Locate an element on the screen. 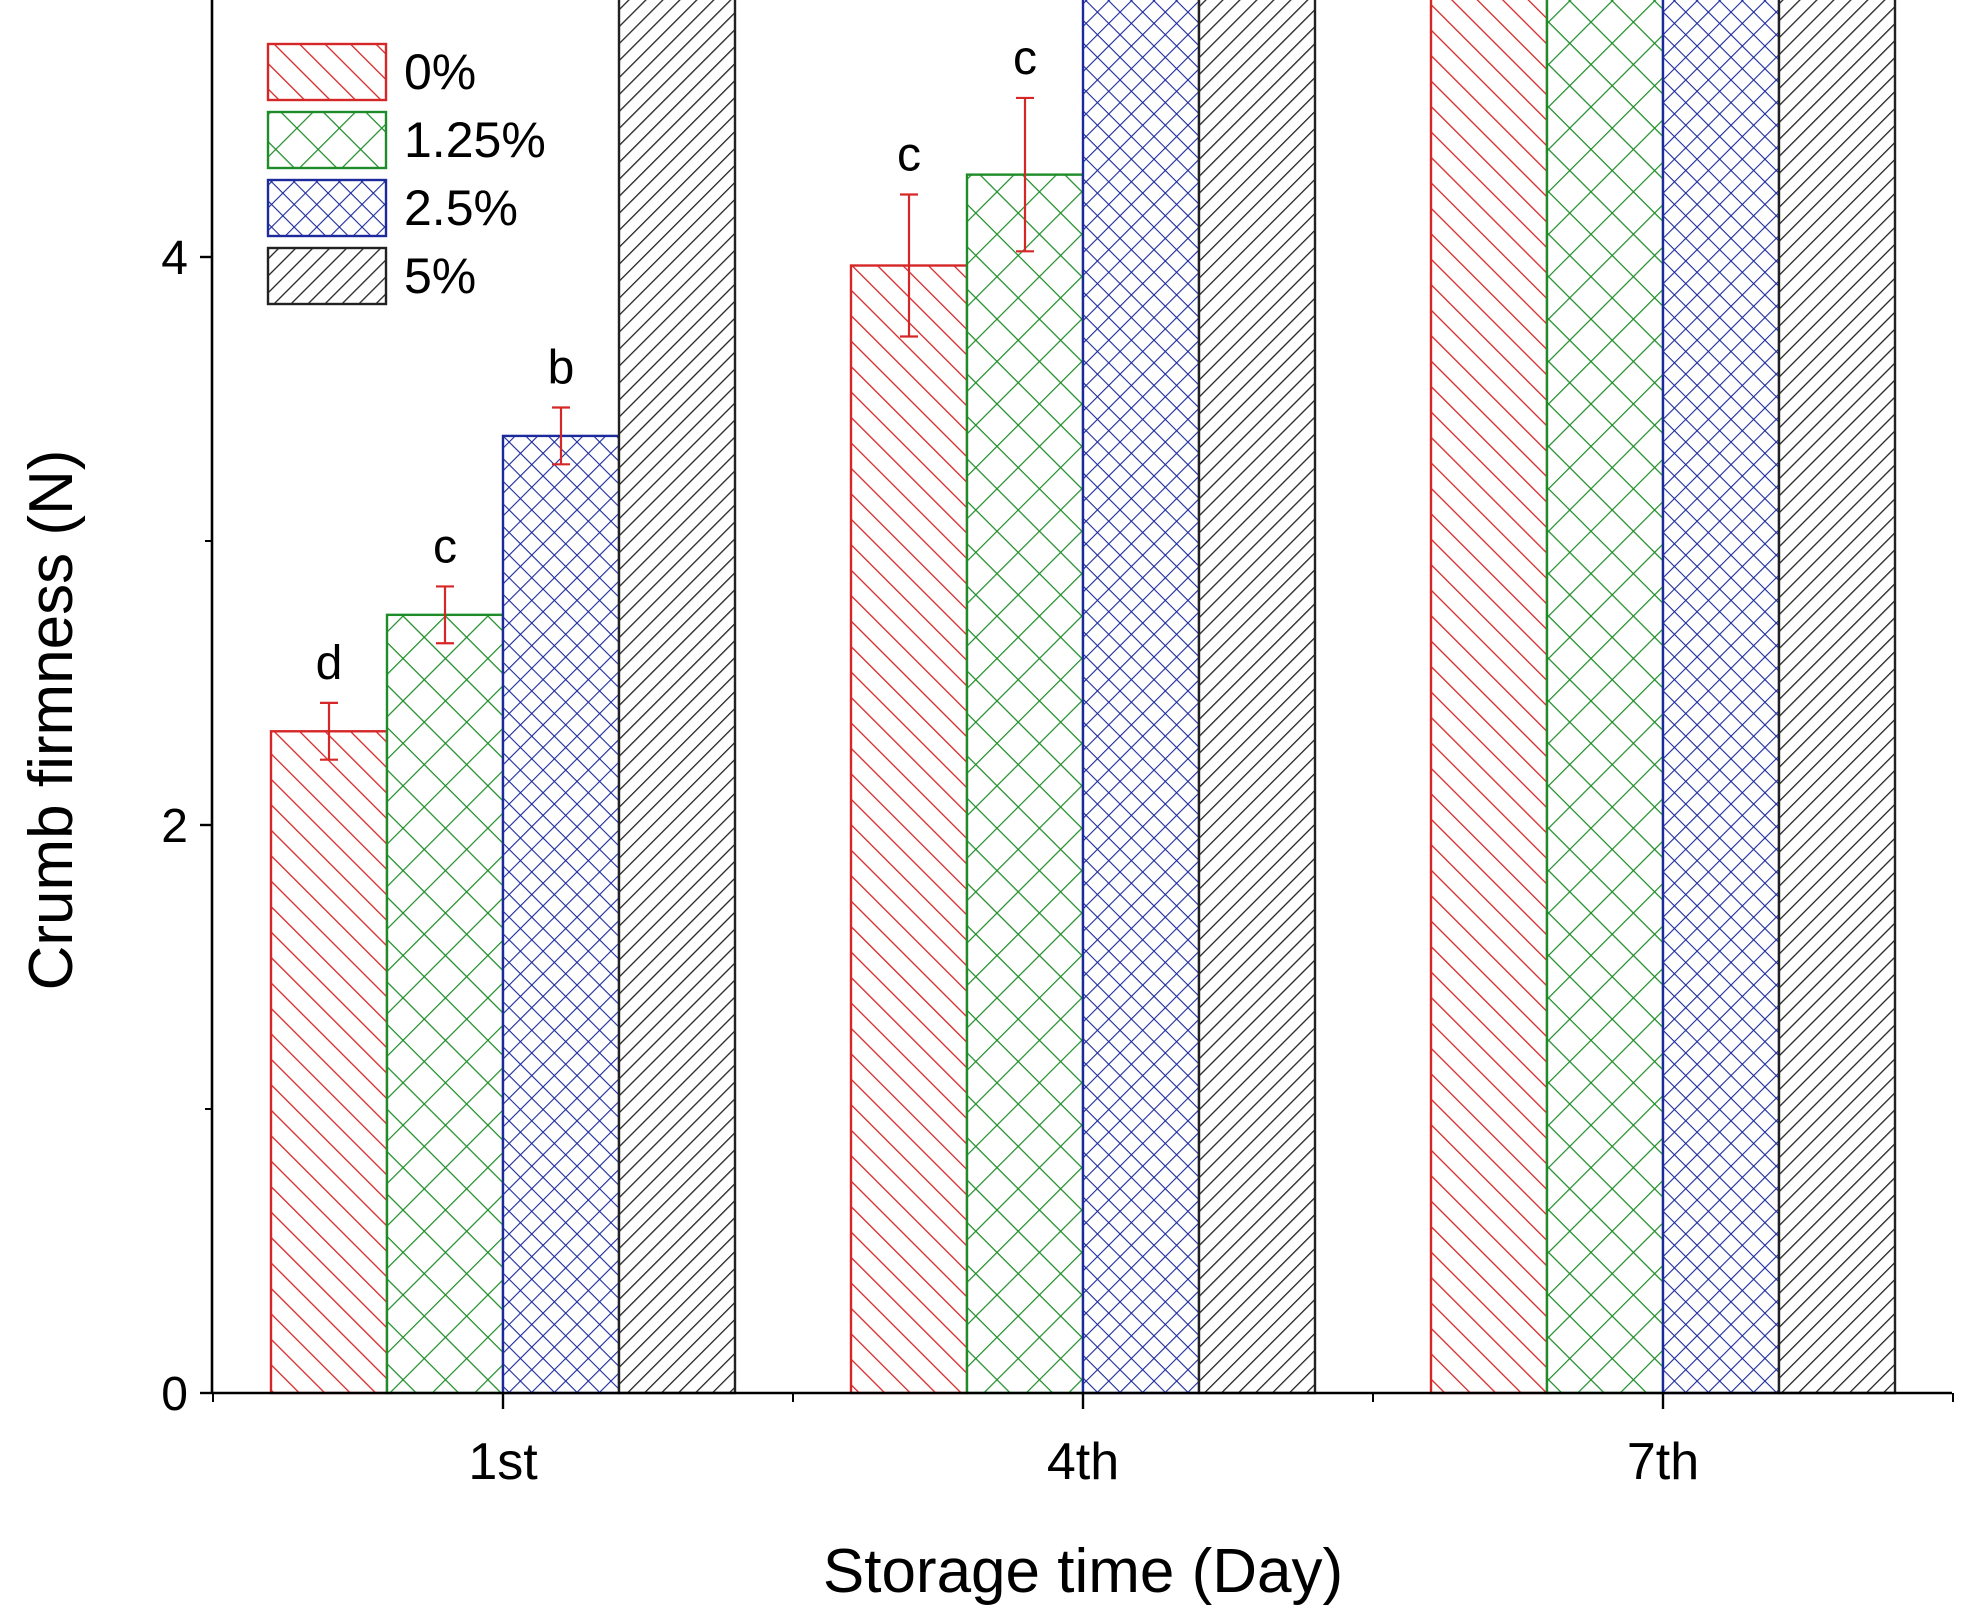 This screenshot has width=1968, height=1620. y-axis-title: Crumb firmness (N) is located at coordinates (51, 720).